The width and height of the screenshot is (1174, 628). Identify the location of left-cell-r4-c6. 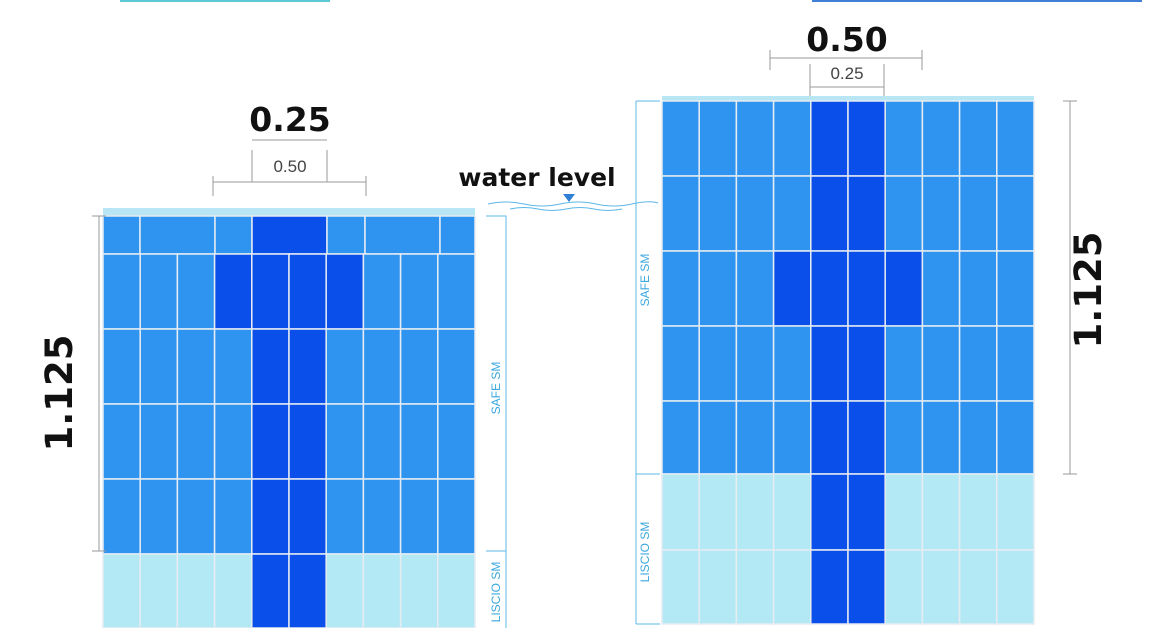
(345, 590).